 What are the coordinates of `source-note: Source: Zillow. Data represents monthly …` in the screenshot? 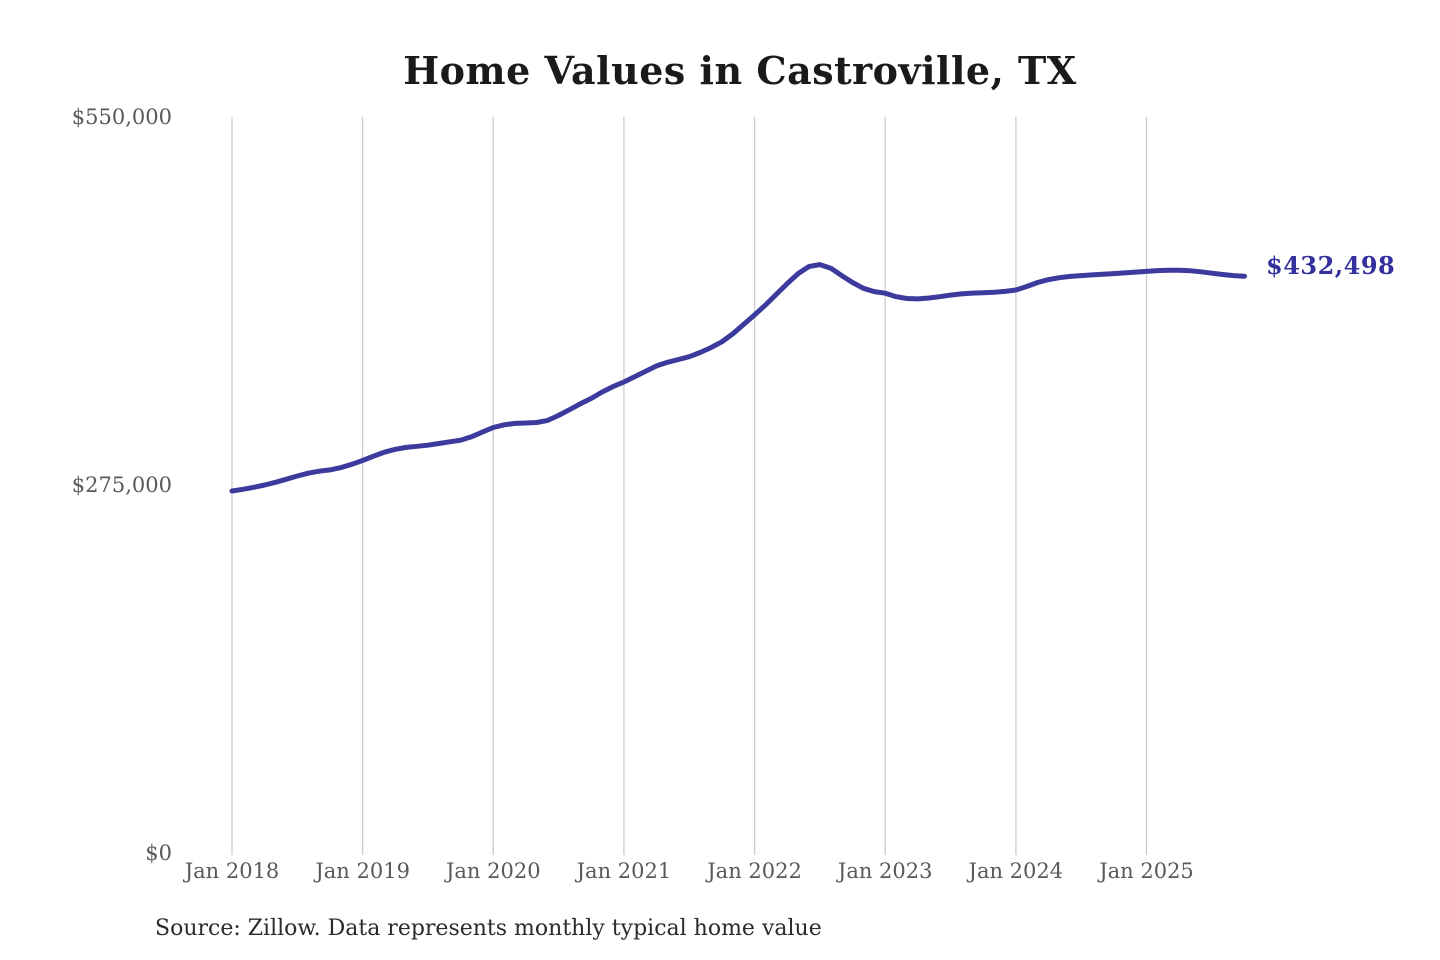 It's located at (488, 928).